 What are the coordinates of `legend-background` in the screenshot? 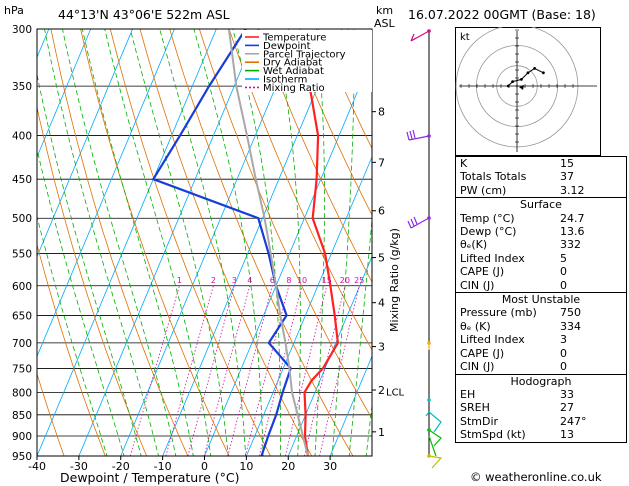 It's located at (307, 61).